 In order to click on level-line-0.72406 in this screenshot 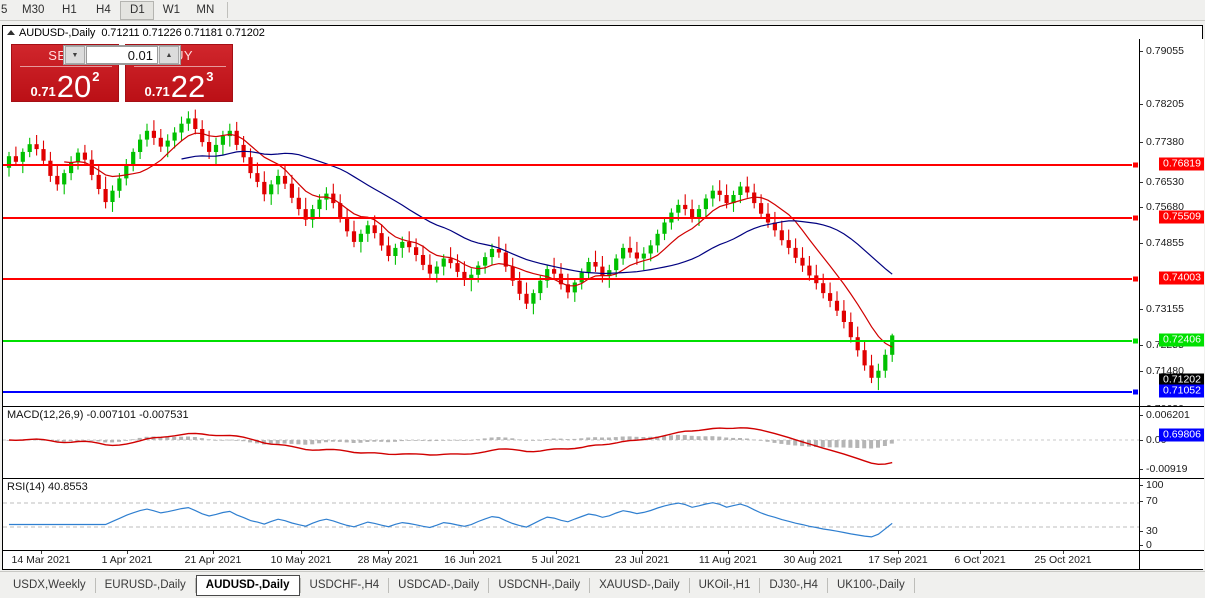, I will do `click(571, 341)`.